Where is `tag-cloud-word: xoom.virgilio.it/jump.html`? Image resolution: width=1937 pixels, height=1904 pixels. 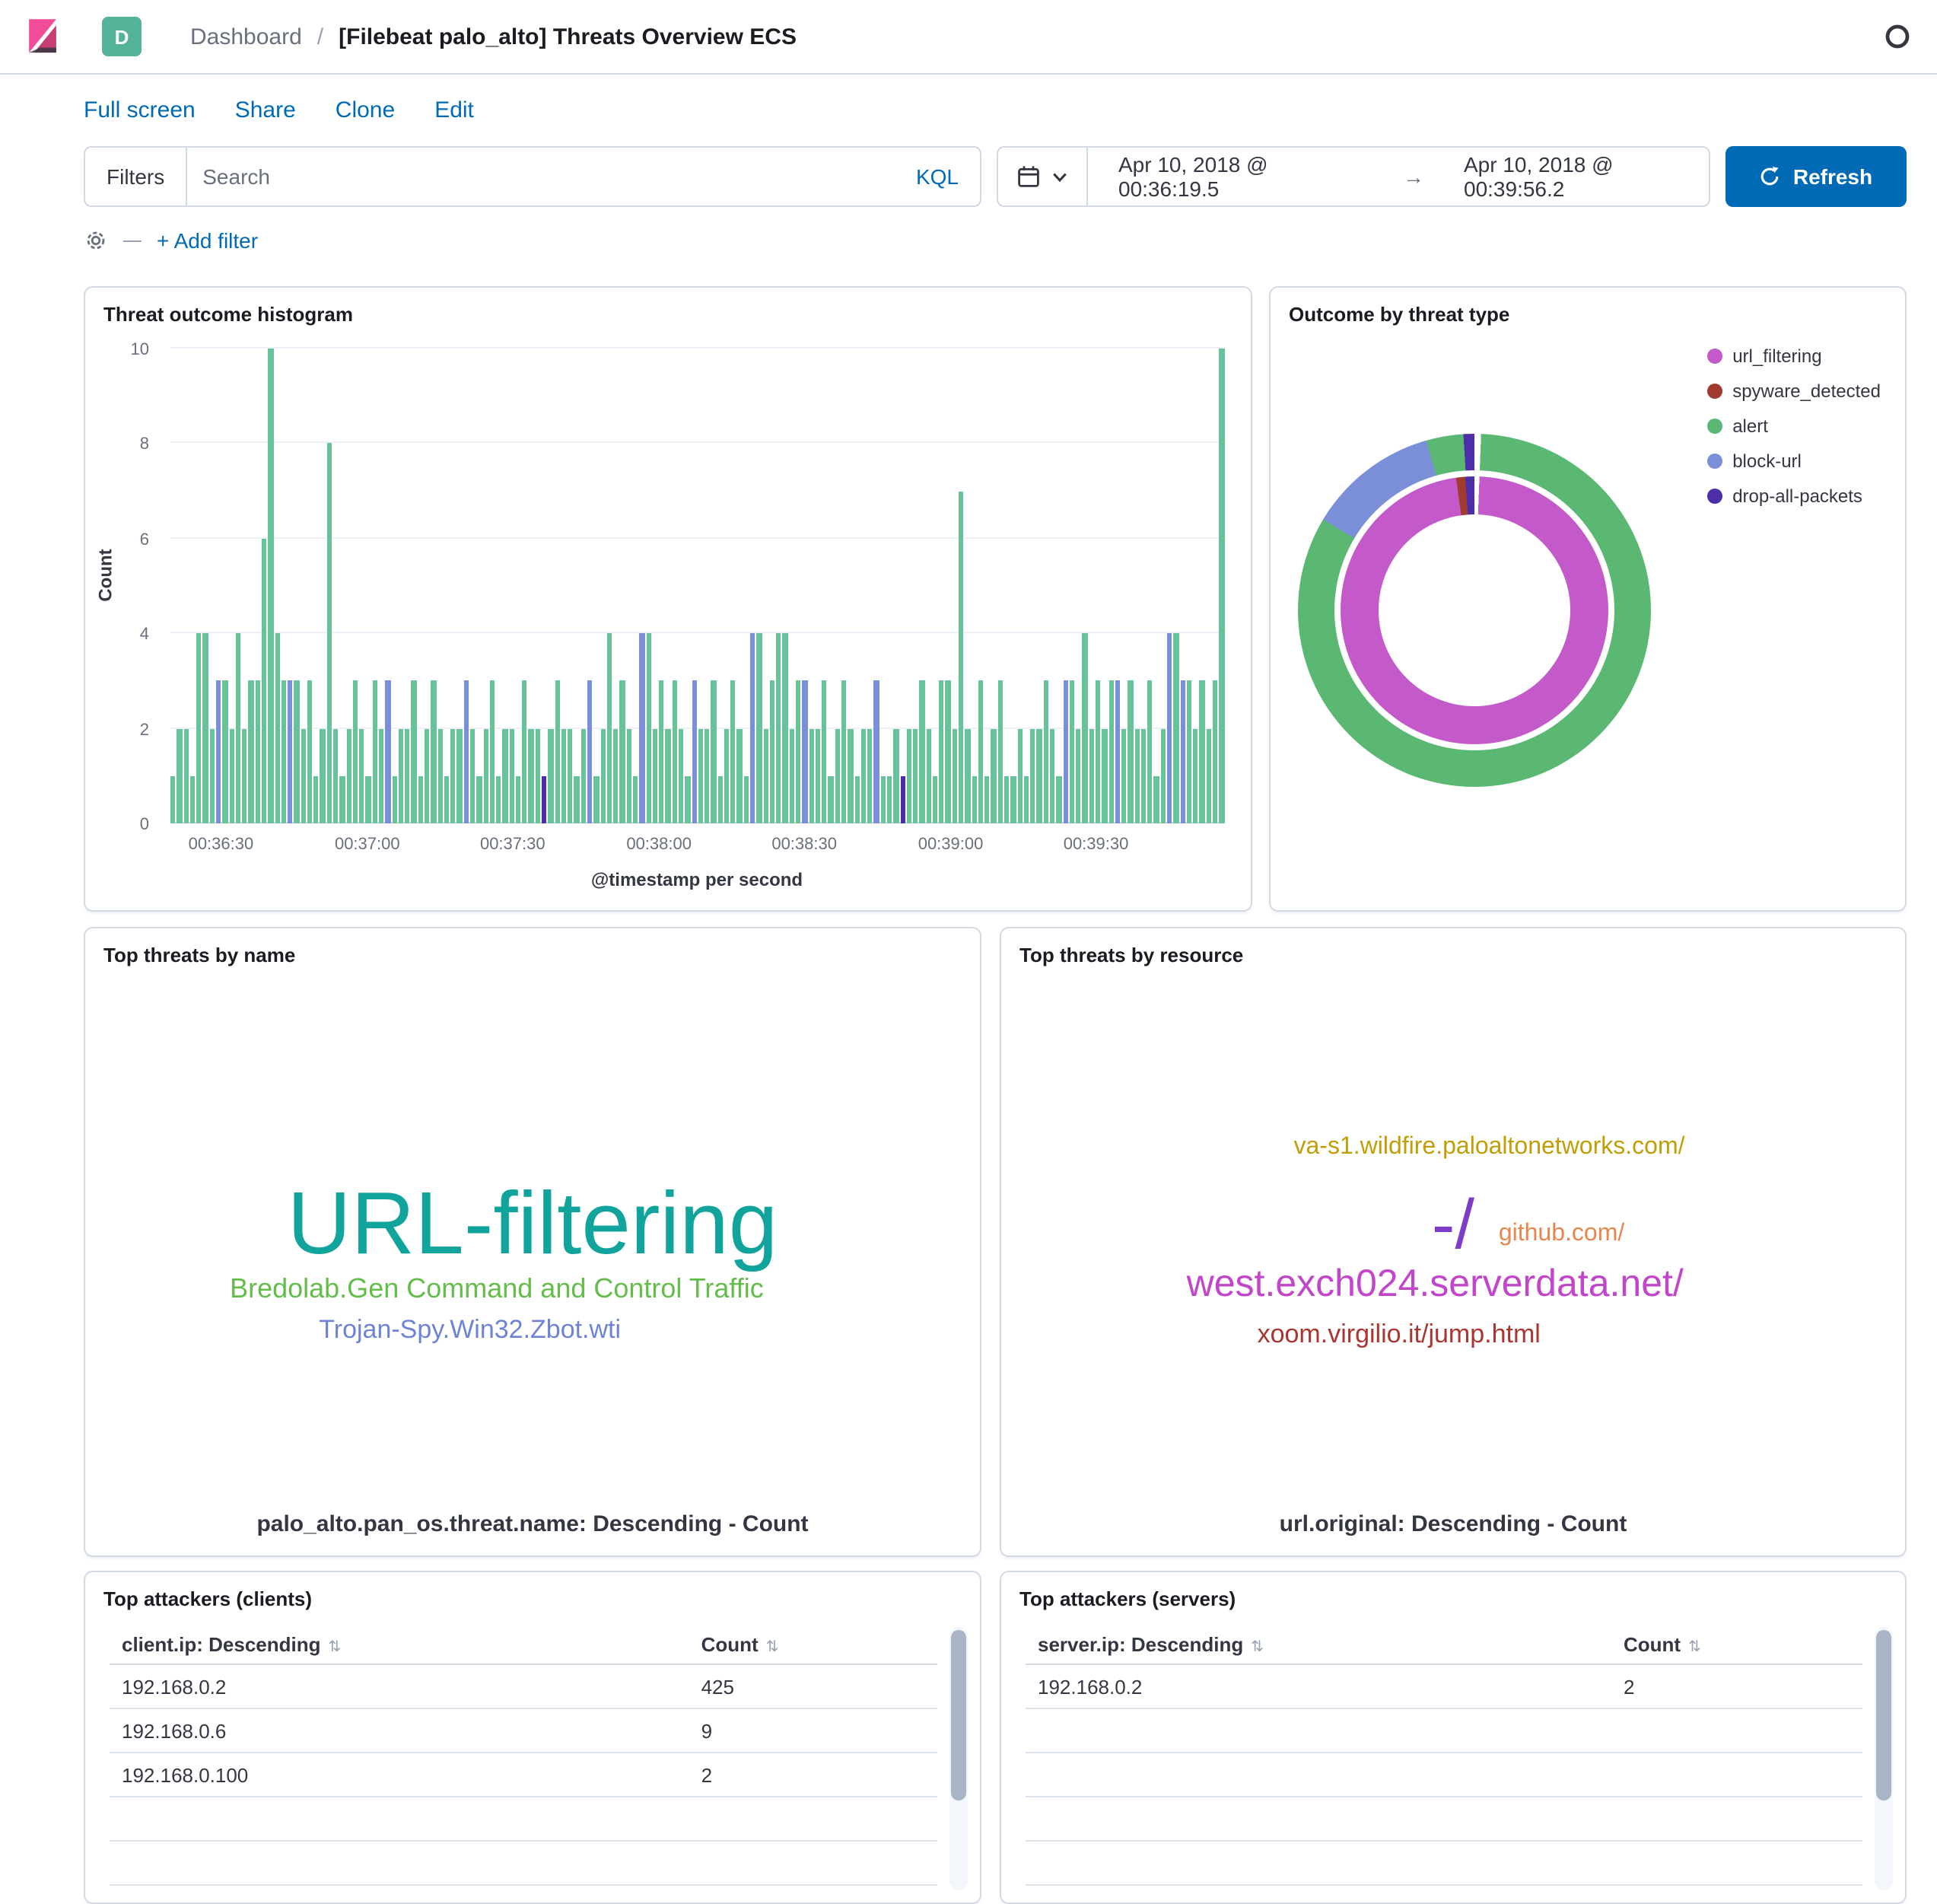 tag-cloud-word: xoom.virgilio.it/jump.html is located at coordinates (1399, 1334).